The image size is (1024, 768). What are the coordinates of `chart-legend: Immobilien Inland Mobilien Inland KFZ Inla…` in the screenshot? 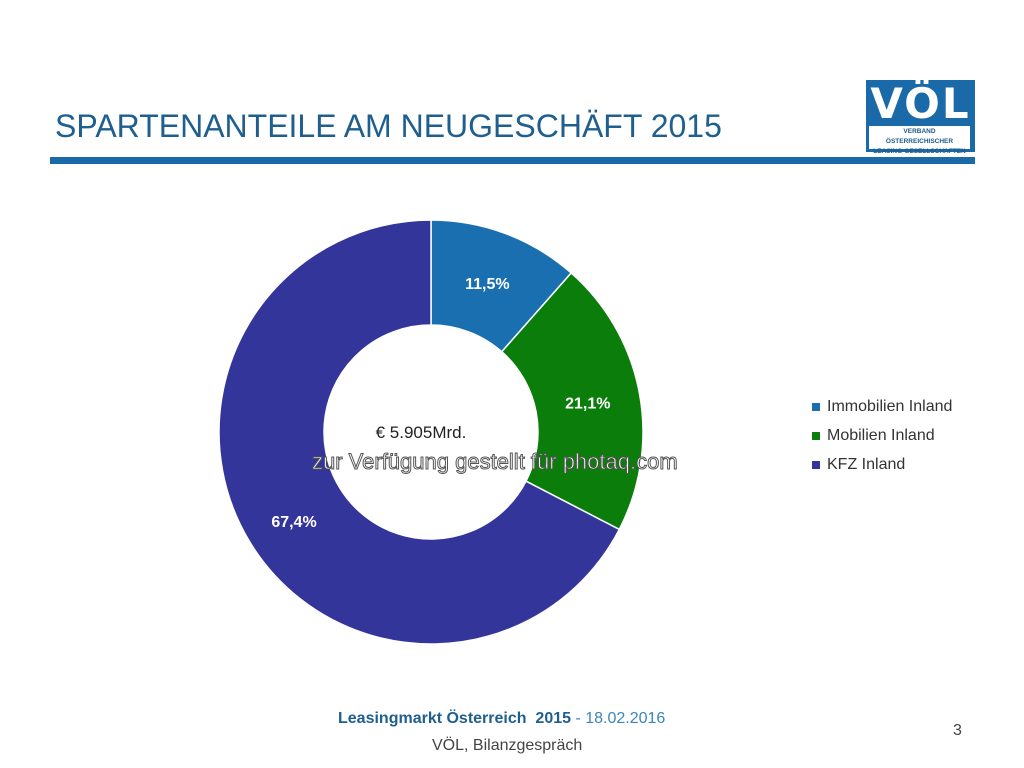 It's located at (882, 435).